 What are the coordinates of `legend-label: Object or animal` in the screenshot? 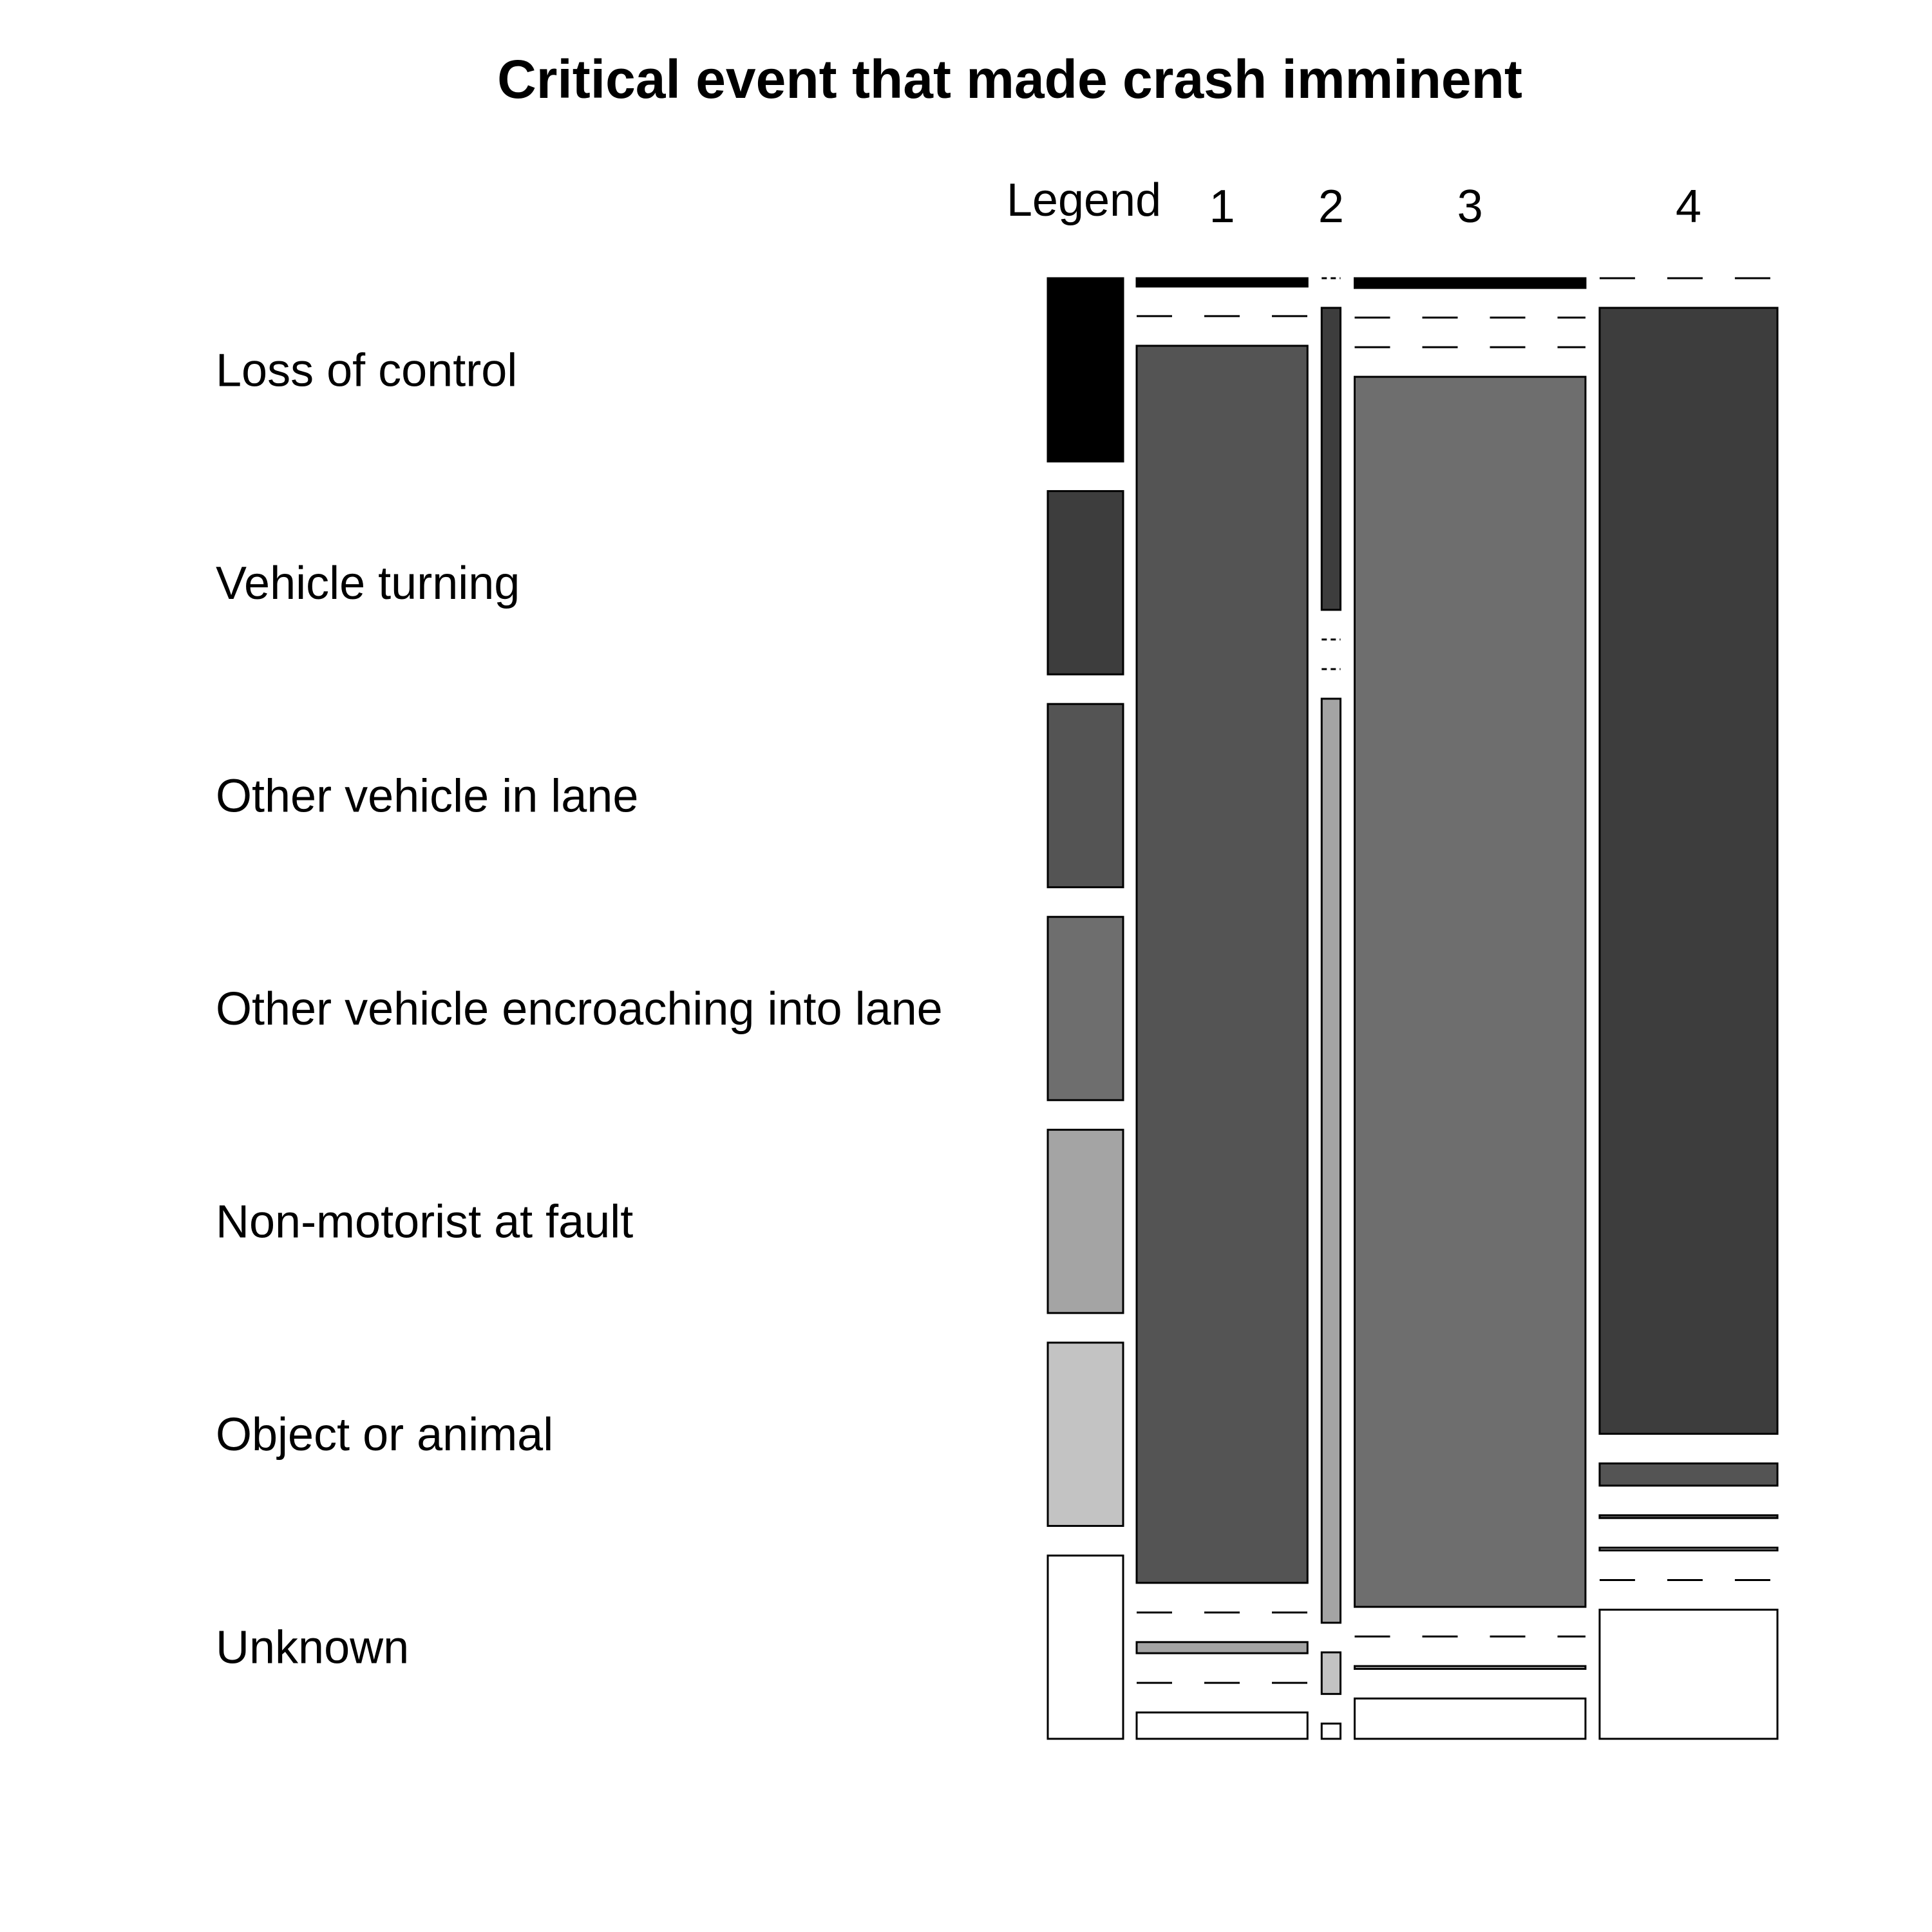 It's located at (384, 1435).